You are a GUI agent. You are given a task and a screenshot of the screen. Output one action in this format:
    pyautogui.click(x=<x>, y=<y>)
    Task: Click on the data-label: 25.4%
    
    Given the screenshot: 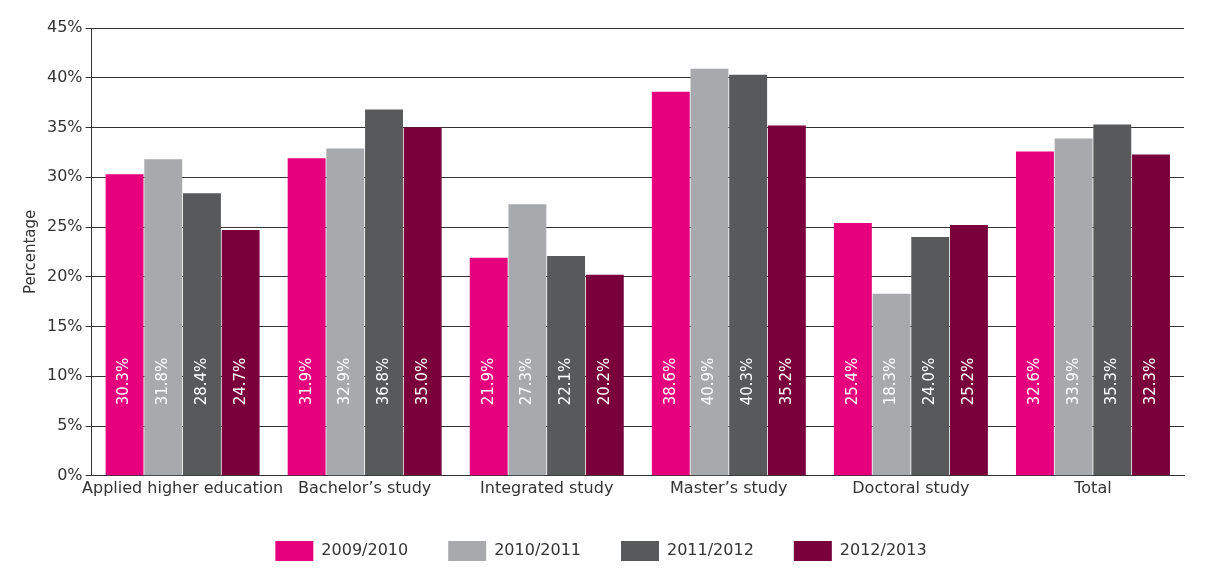 What is the action you would take?
    pyautogui.click(x=851, y=381)
    